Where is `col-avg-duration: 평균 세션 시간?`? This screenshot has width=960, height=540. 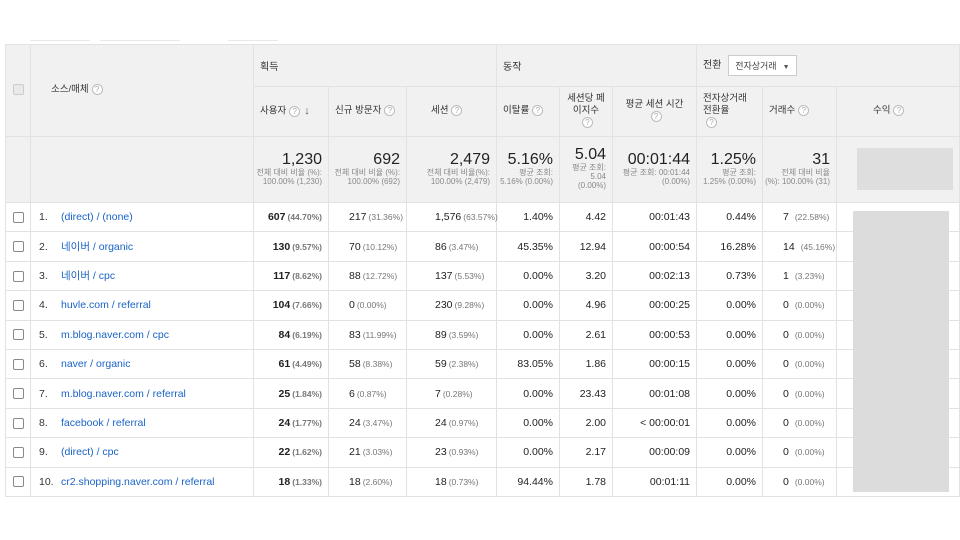 col-avg-duration: 평균 세션 시간? is located at coordinates (654, 111).